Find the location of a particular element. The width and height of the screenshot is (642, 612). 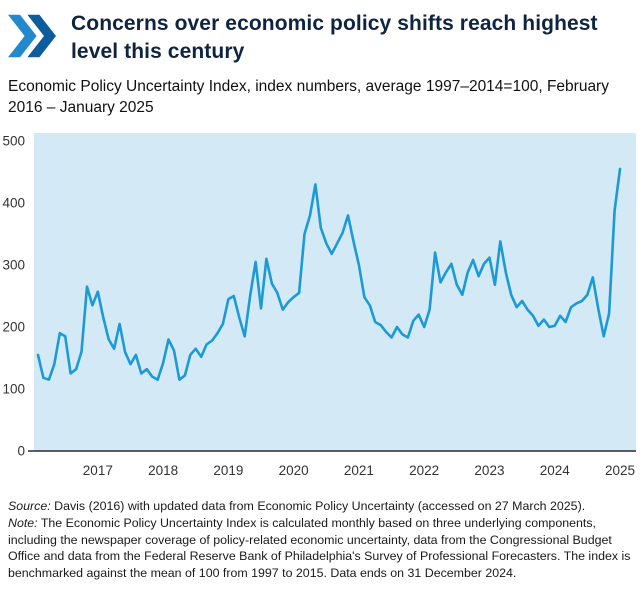

source-label: Source: is located at coordinates (29, 506).